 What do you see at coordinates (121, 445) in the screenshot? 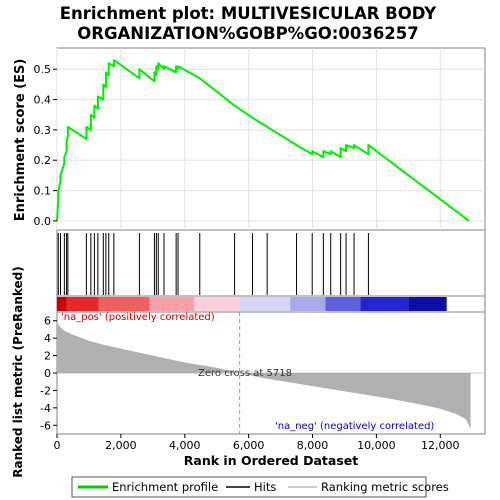
I see `x-tick-label: 2,000` at bounding box center [121, 445].